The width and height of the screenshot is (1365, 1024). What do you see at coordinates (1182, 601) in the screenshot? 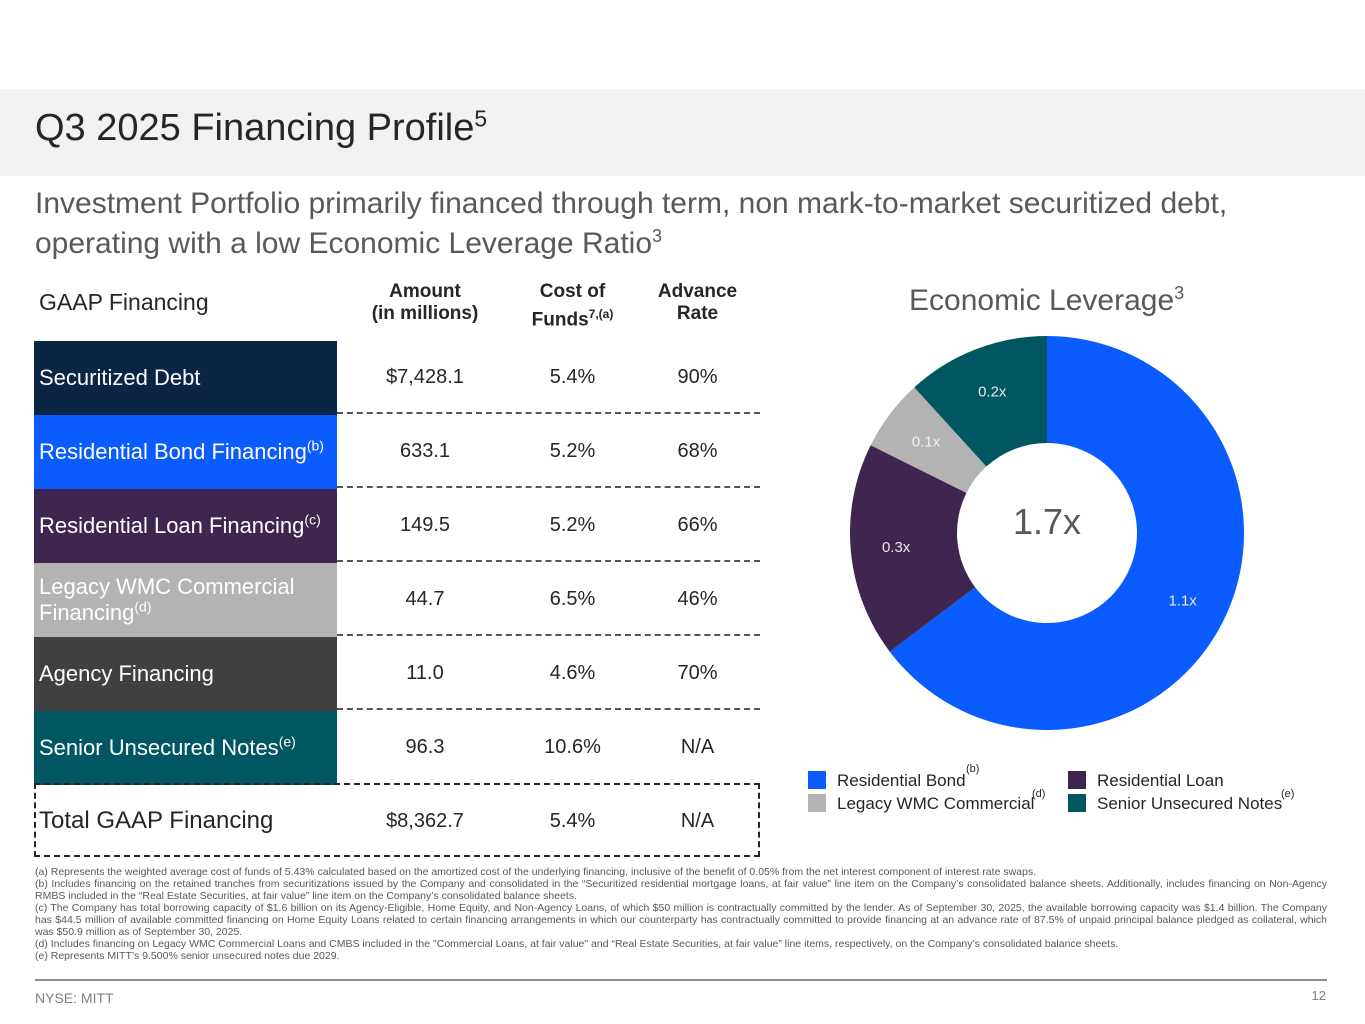
I see `donut-data-label-residential-bond: 1.1x` at bounding box center [1182, 601].